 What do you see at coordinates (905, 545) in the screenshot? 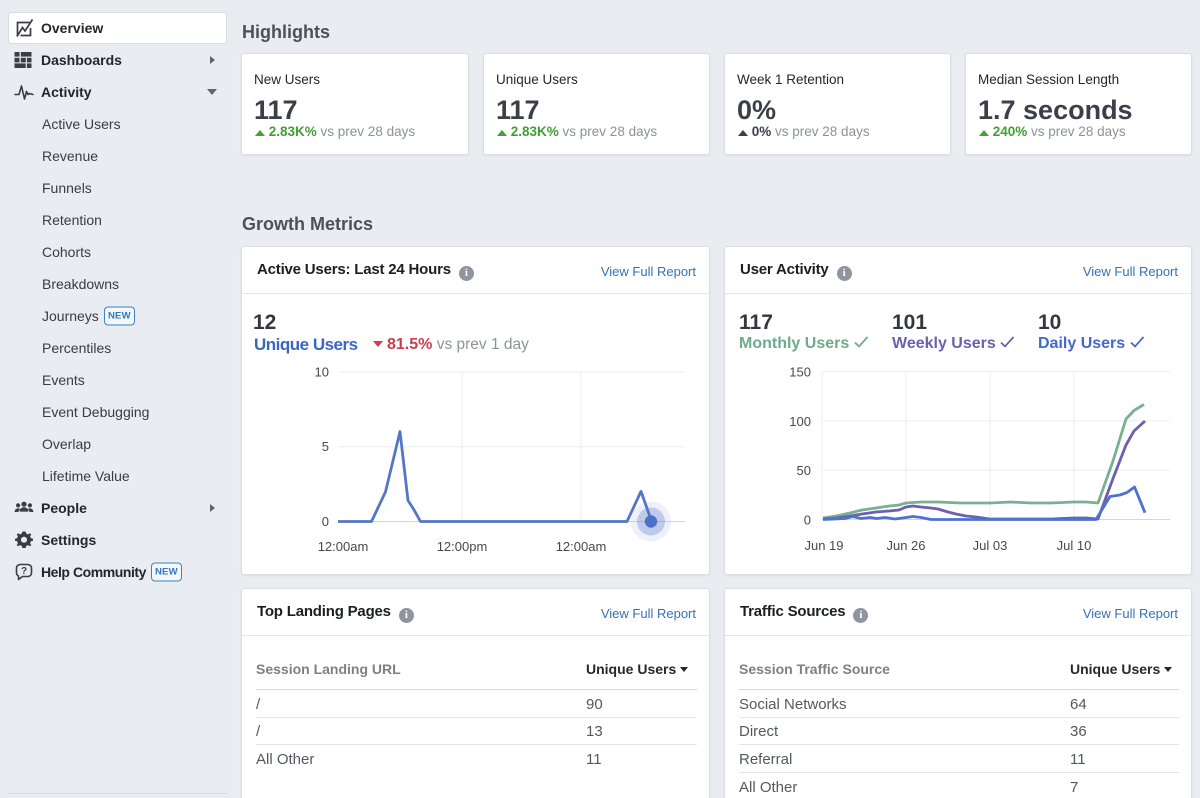
I see `svg-text: Jun 26` at bounding box center [905, 545].